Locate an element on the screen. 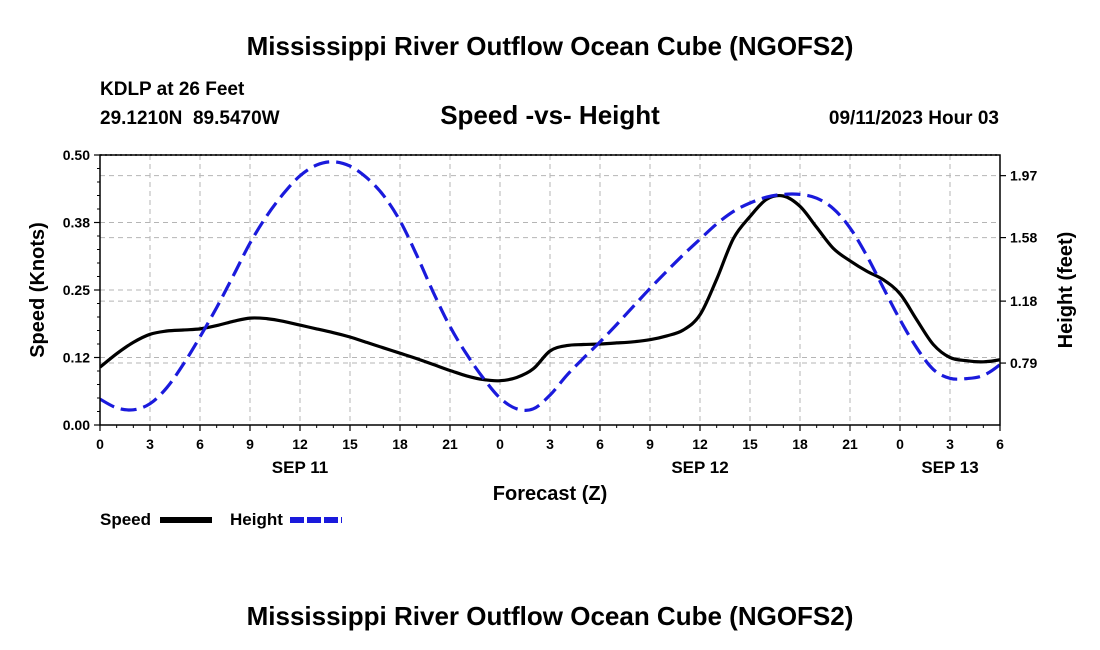 Image resolution: width=1100 pixels, height=650 pixels. station-coordinates: 29.1210N 89.5470W is located at coordinates (190, 118).